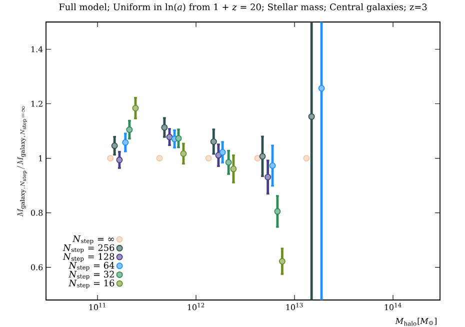 The width and height of the screenshot is (465, 327). What do you see at coordinates (91, 266) in the screenshot?
I see `legend-label: N$_{step}$ = 64` at bounding box center [91, 266].